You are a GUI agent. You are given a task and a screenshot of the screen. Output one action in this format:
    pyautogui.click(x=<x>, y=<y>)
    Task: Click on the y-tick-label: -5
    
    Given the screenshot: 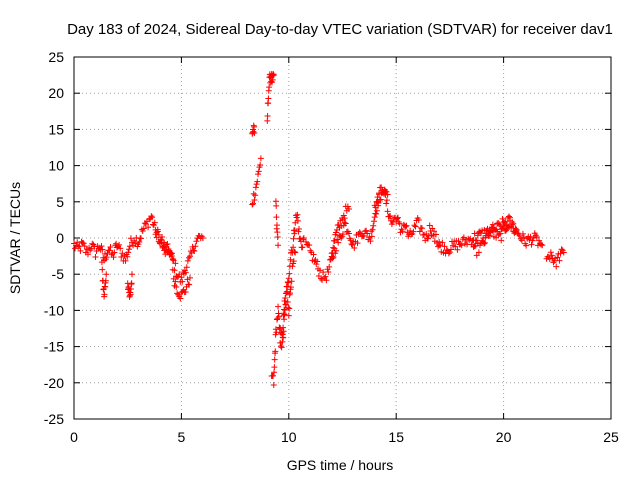 What is the action you would take?
    pyautogui.click(x=58, y=274)
    